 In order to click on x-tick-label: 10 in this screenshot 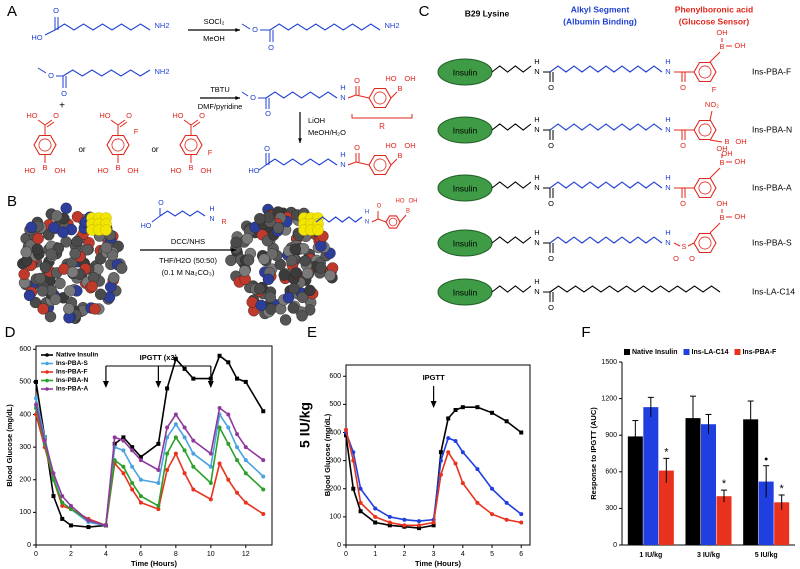, I will do `click(211, 554)`.